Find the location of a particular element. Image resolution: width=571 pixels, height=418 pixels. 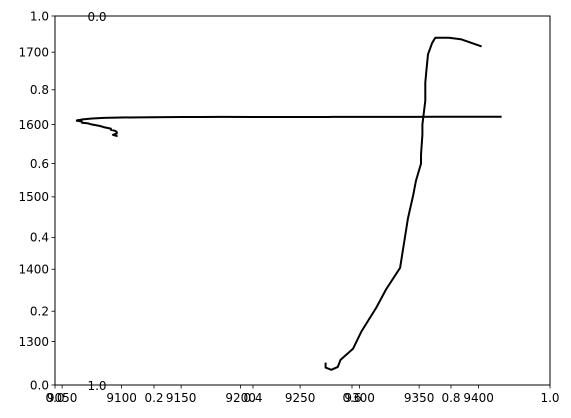

primary-y-tick: 1.0 is located at coordinates (42, 16).